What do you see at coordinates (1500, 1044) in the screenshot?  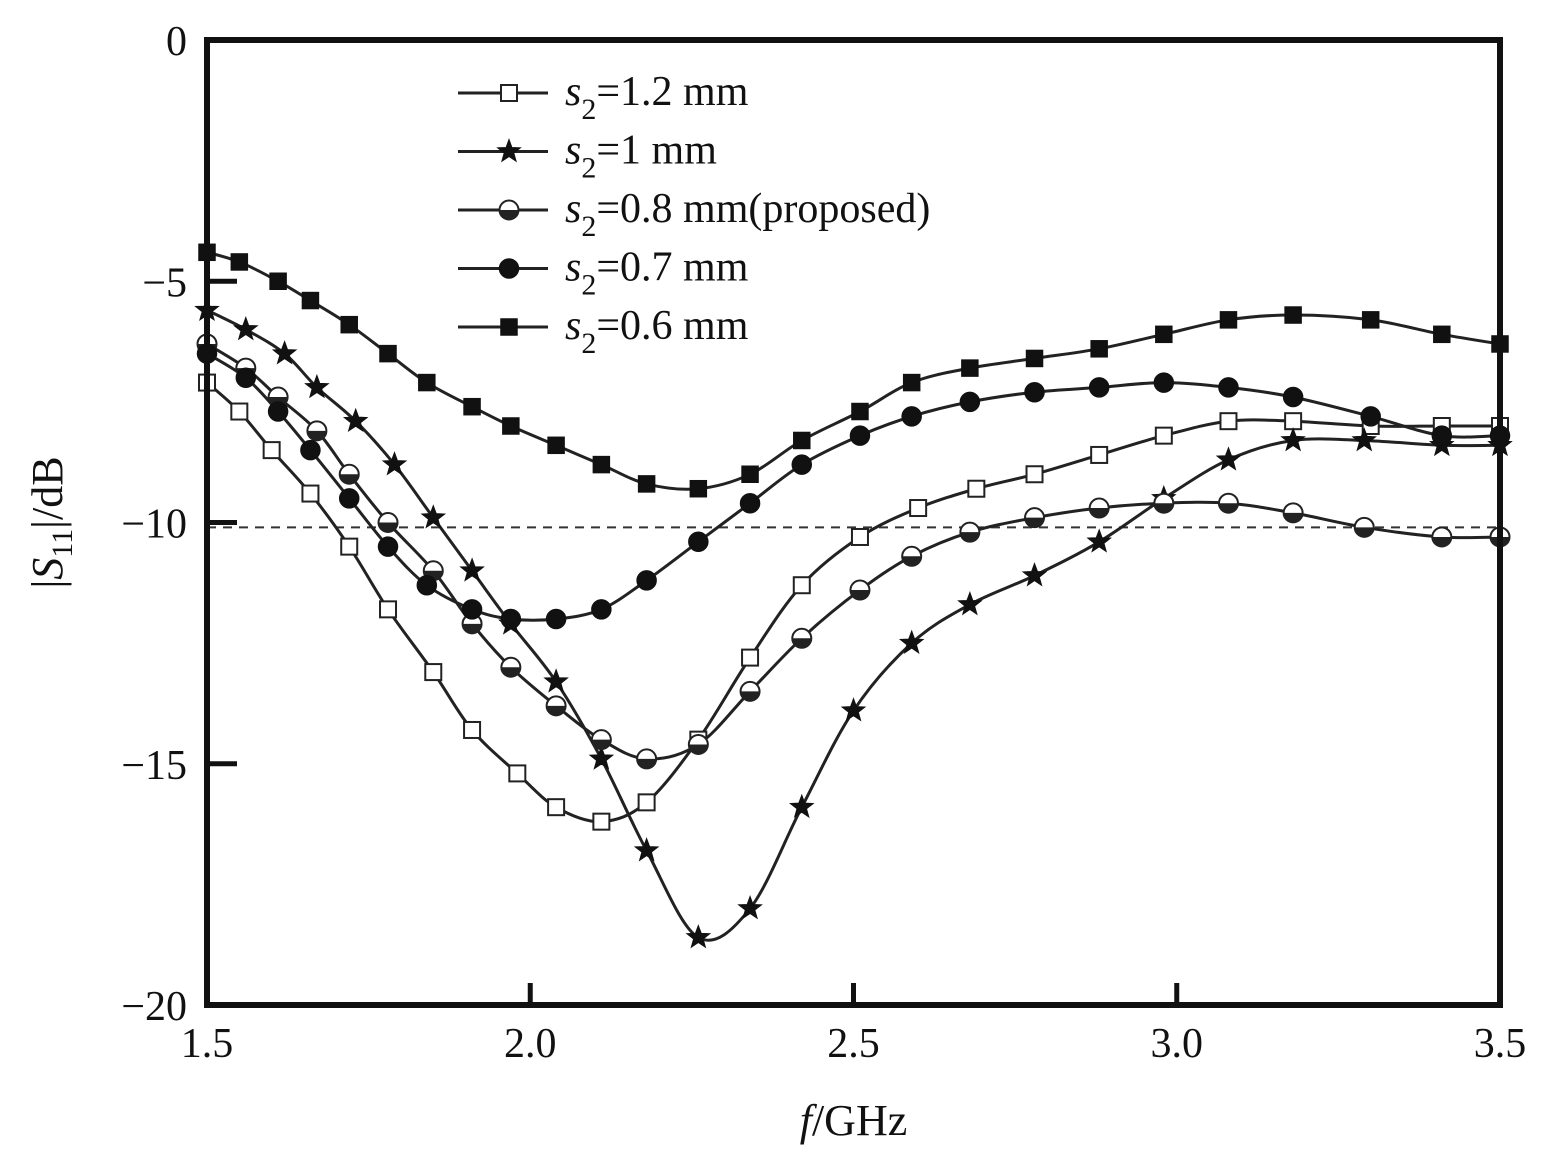 I see `x-tick-label: 3.5` at bounding box center [1500, 1044].